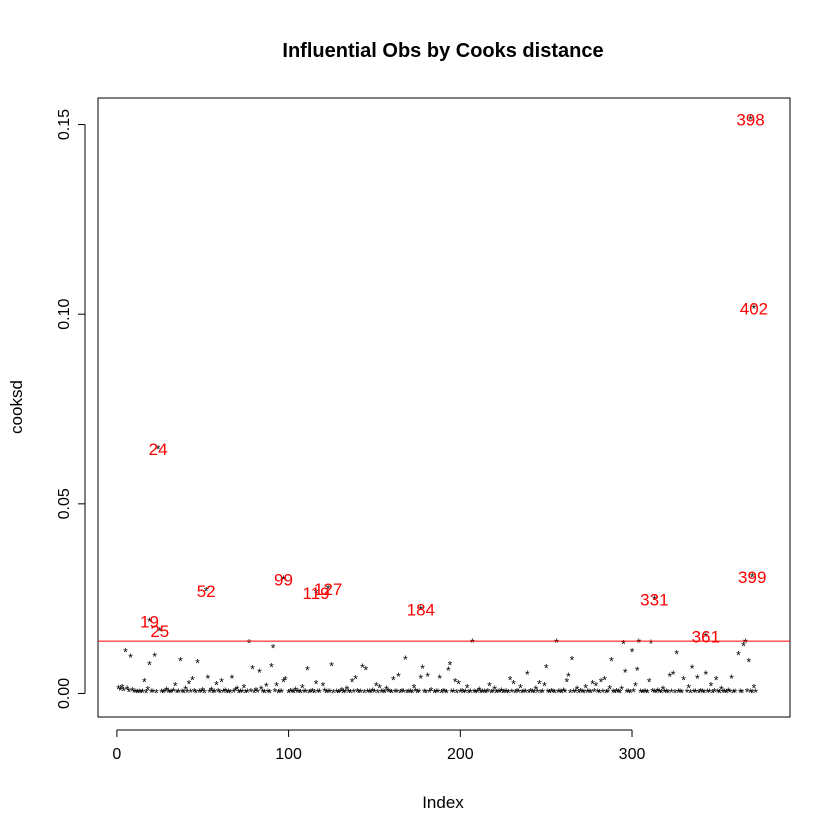  What do you see at coordinates (149, 621) in the screenshot?
I see `outlier-label: 19` at bounding box center [149, 621].